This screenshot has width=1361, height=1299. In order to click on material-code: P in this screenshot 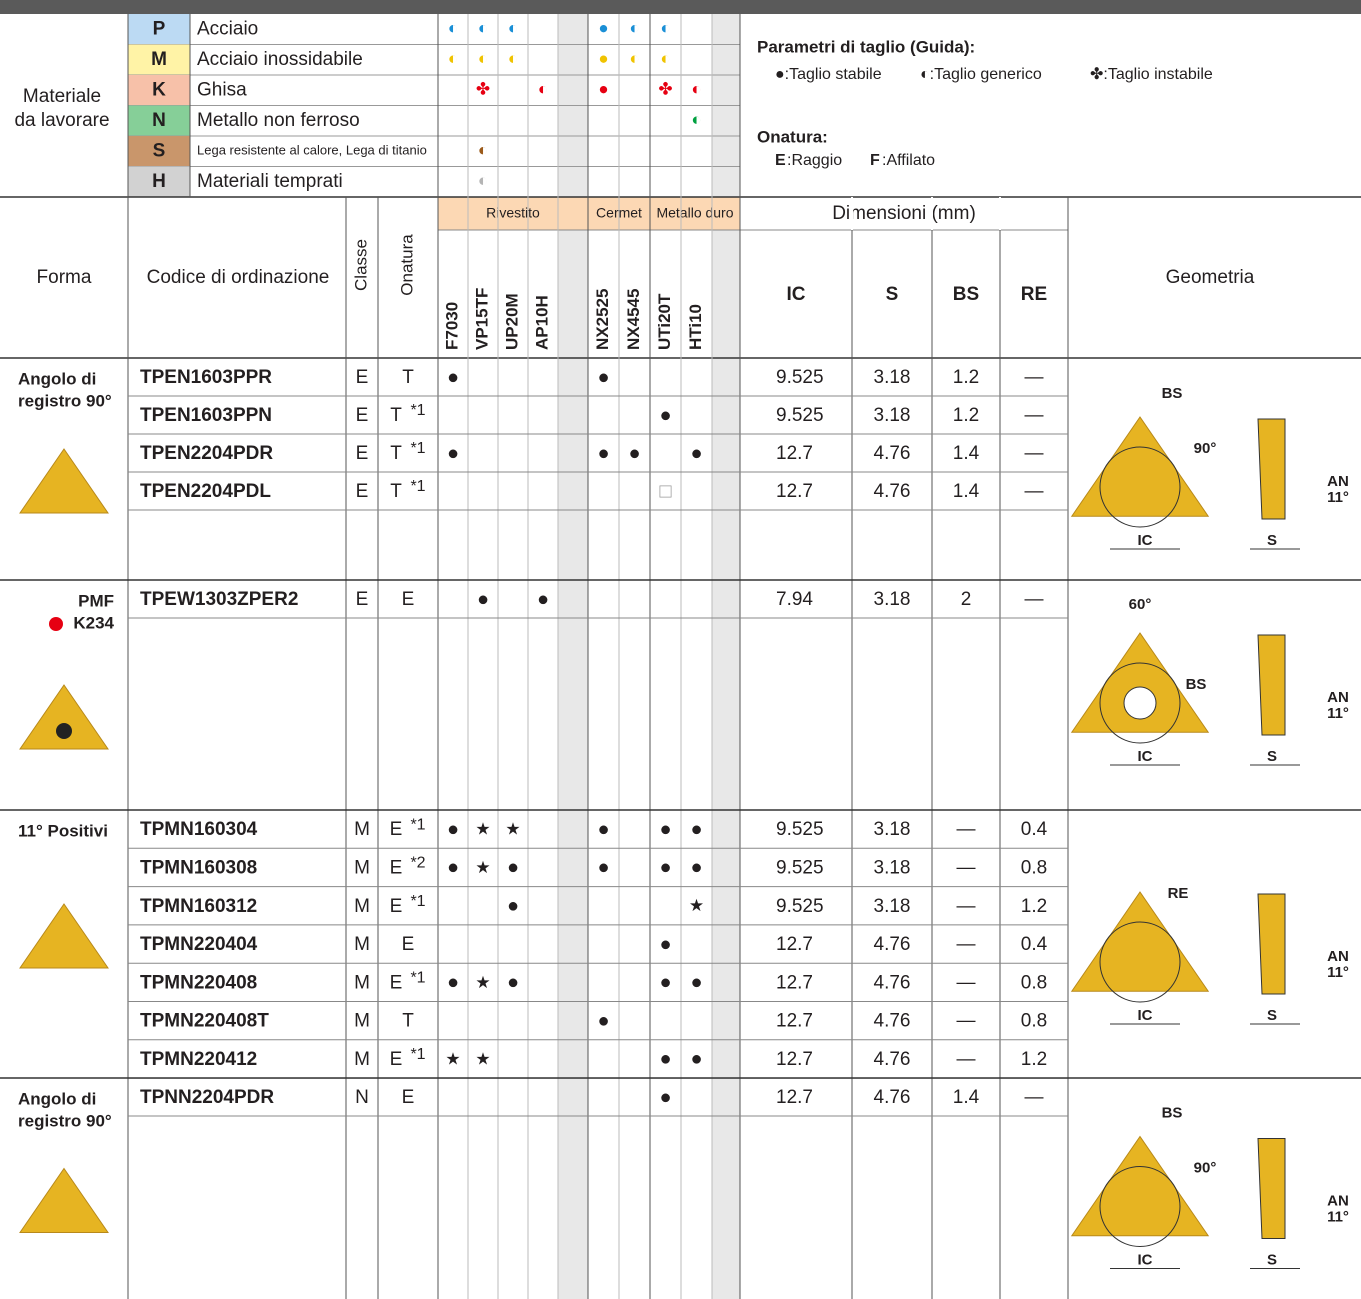, I will do `click(159, 28)`.